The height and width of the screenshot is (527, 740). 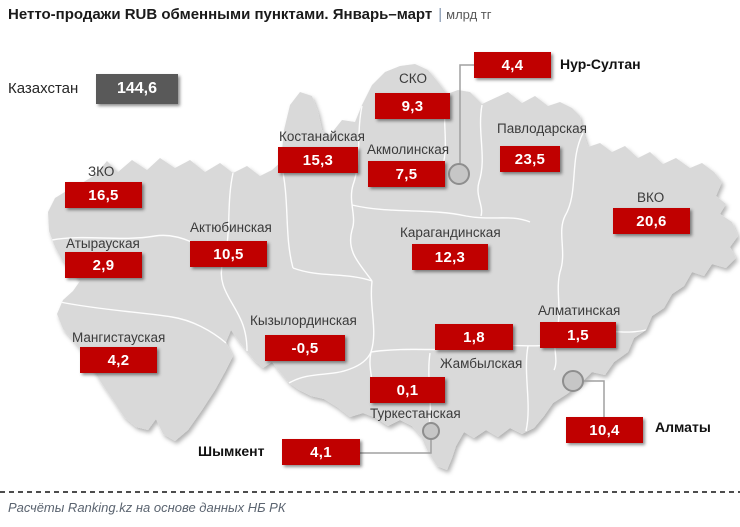 I want to click on value-box-karagandinskaya: 12,3, so click(x=450, y=257).